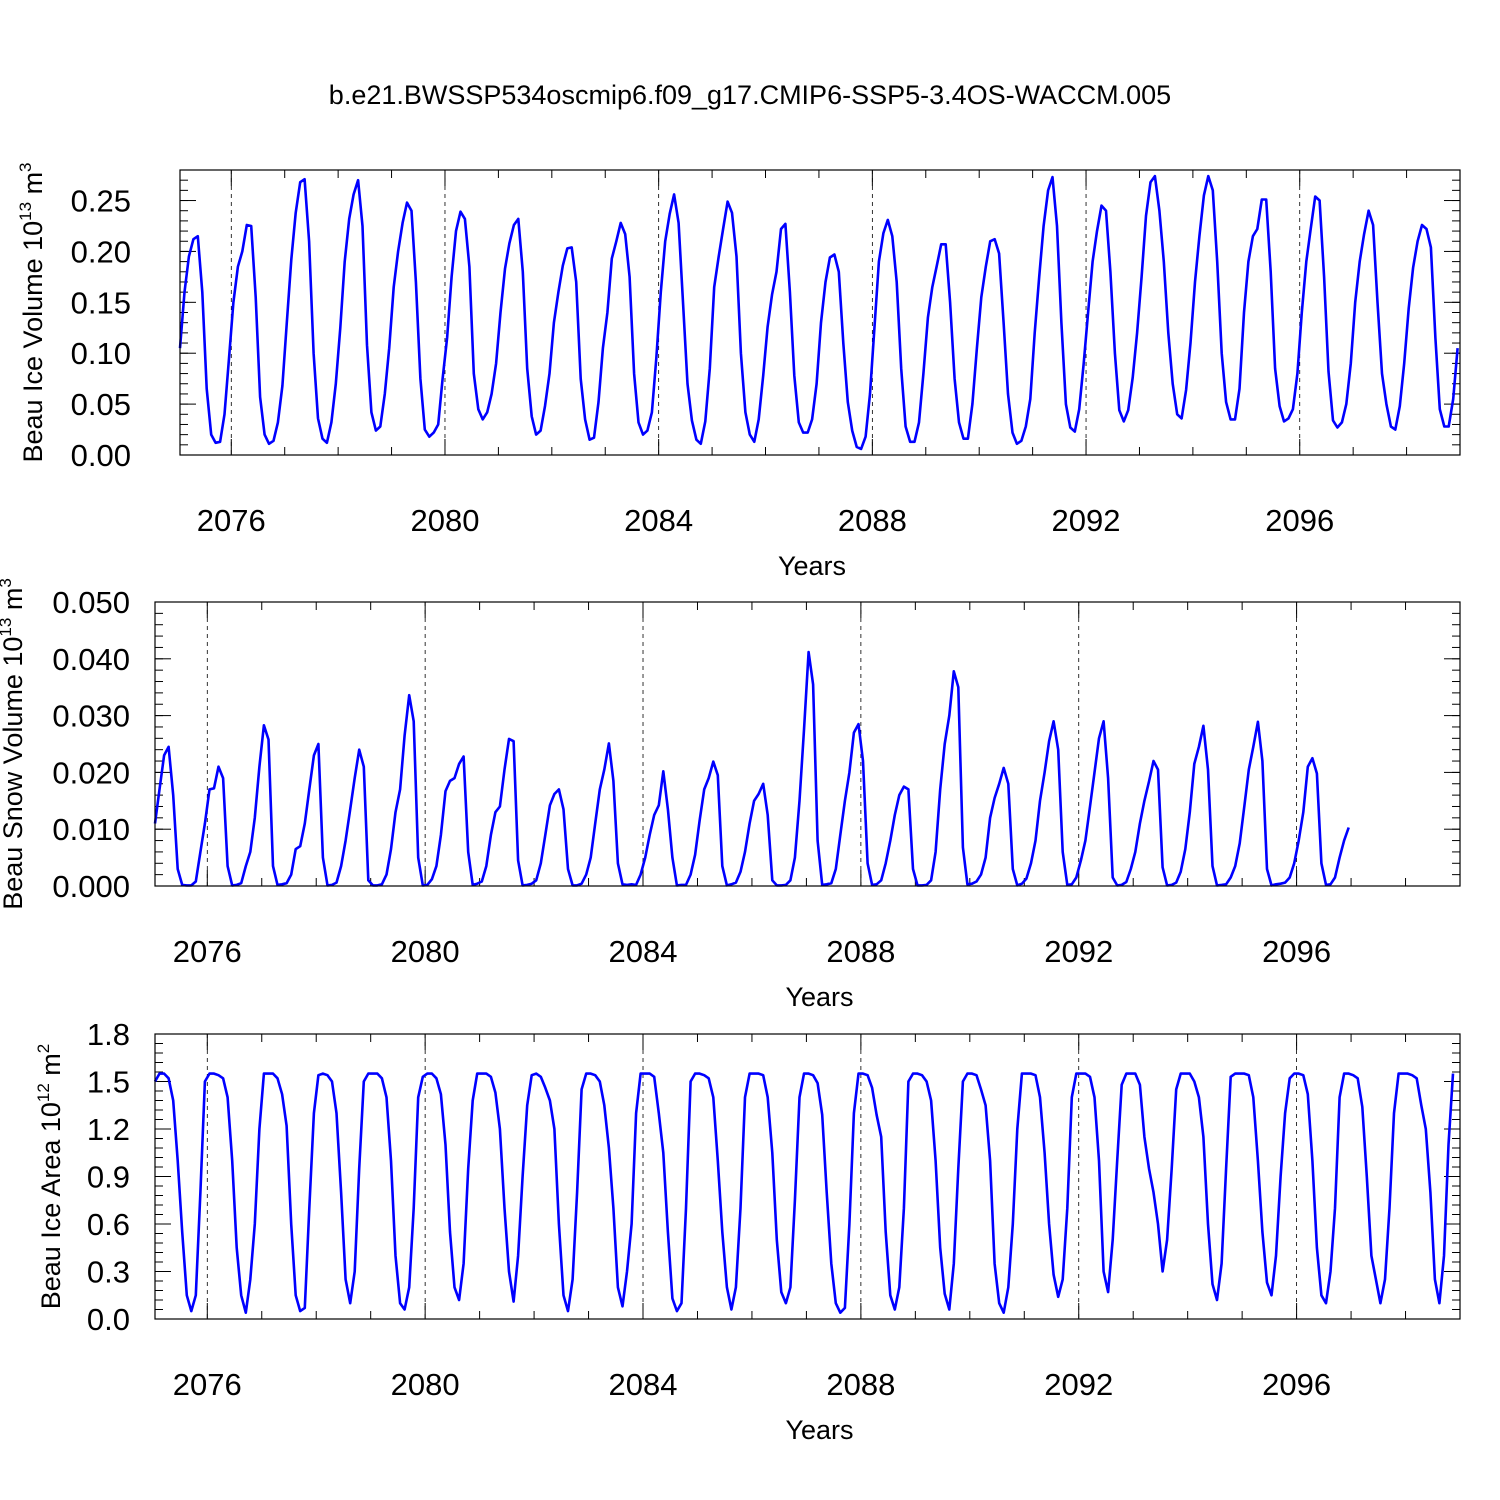 Image resolution: width=1500 pixels, height=1500 pixels. What do you see at coordinates (872, 520) in the screenshot?
I see `ice-volume-xtick-label: 2088` at bounding box center [872, 520].